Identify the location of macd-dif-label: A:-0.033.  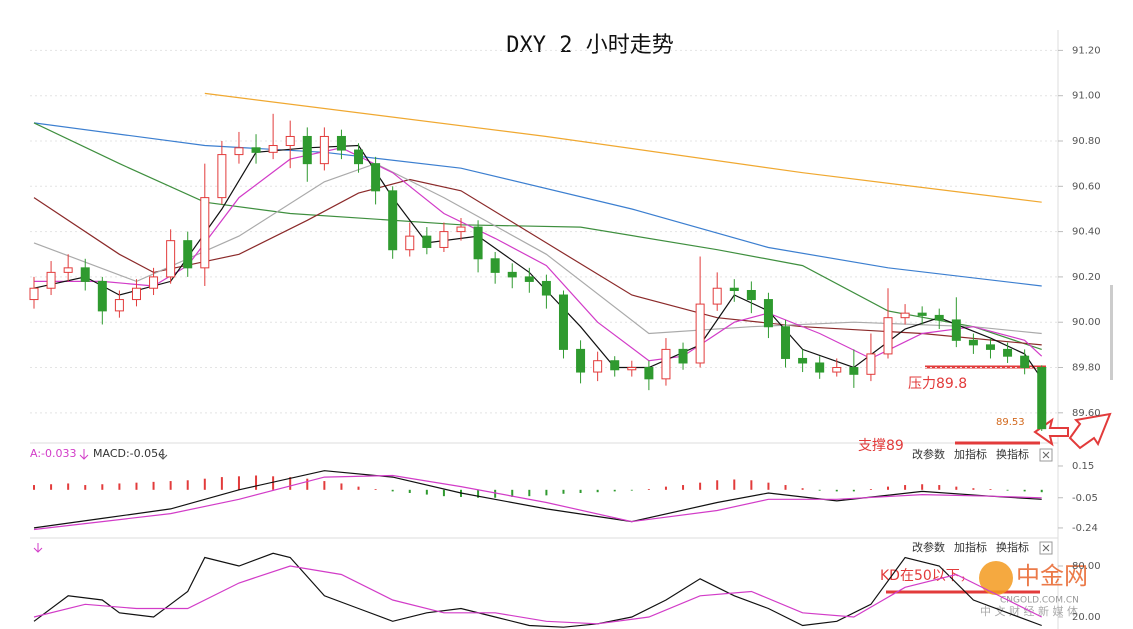
(53, 453).